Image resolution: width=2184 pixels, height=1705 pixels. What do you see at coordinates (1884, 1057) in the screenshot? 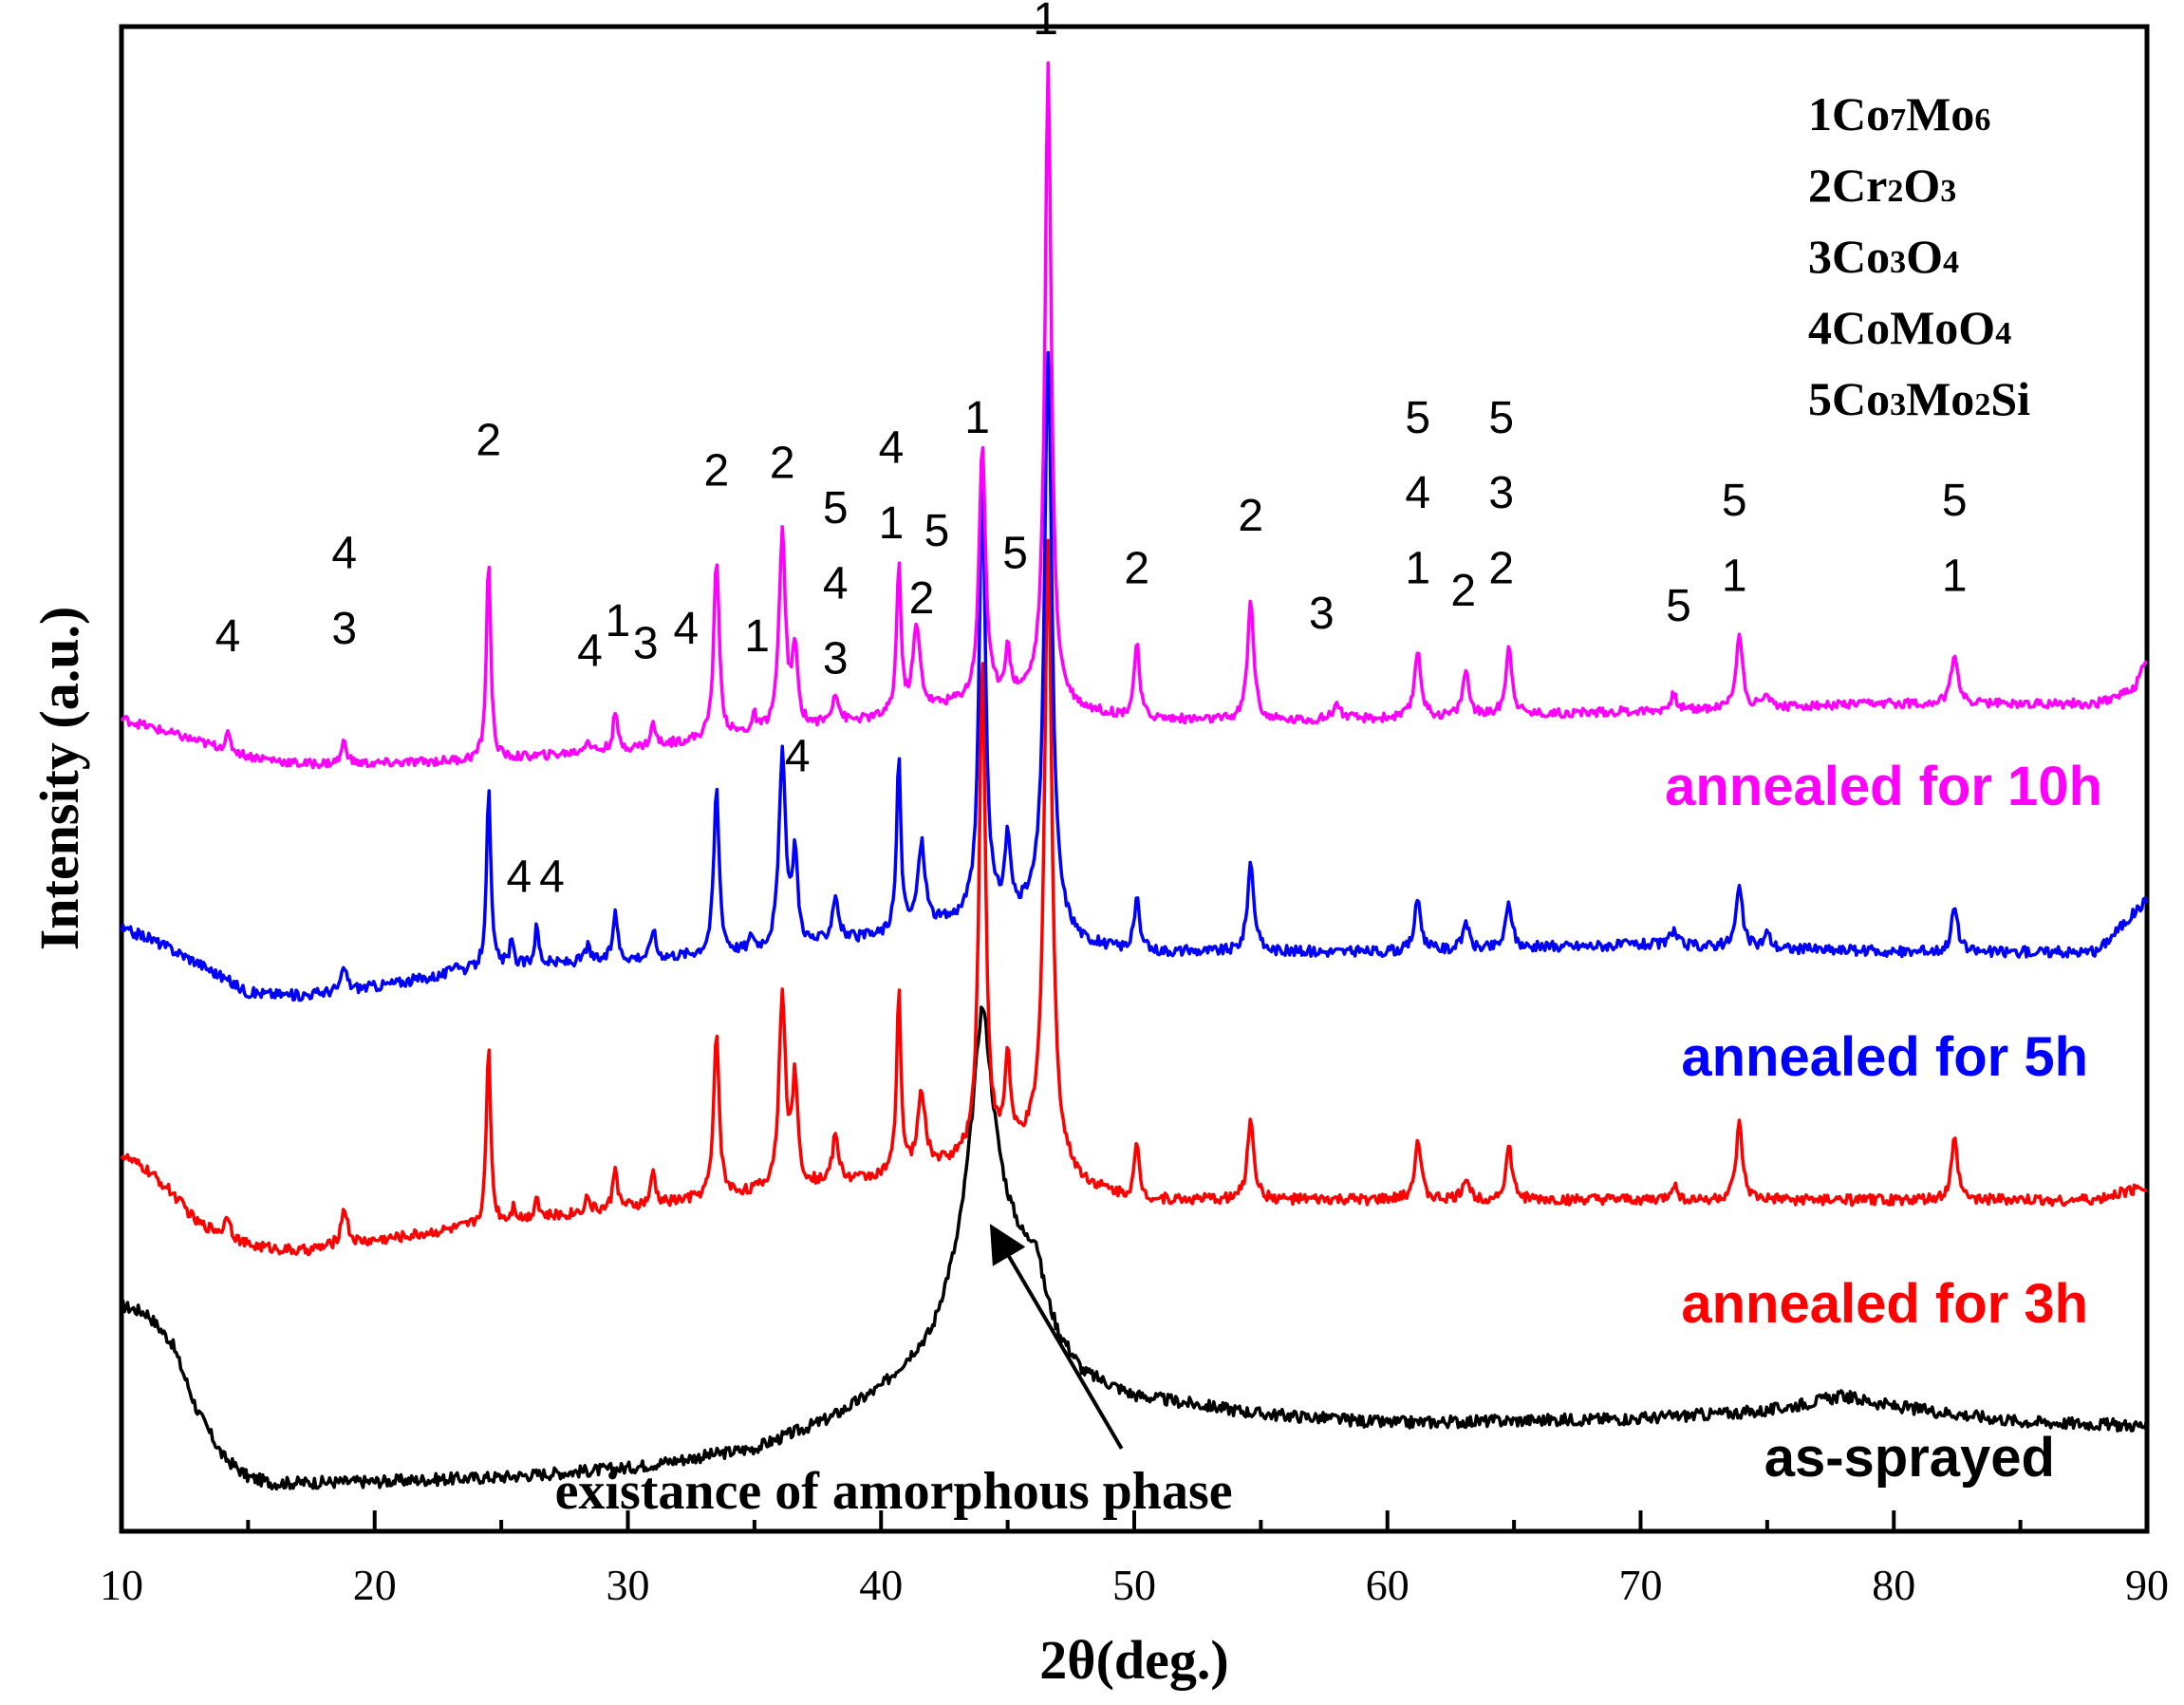
I see `series-label: annealed for 5h` at bounding box center [1884, 1057].